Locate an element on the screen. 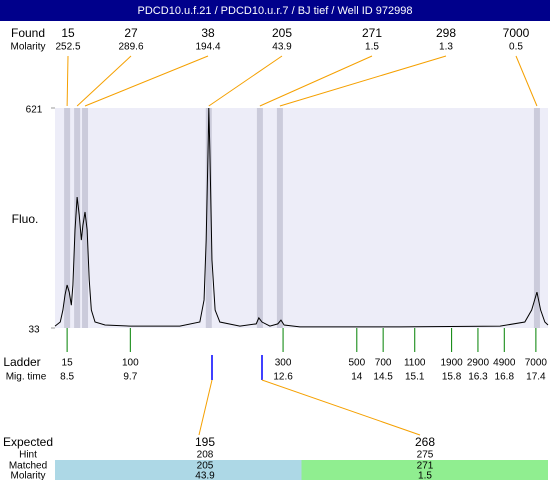 The width and height of the screenshot is (550, 480). ladder-size: 1900 is located at coordinates (451, 363).